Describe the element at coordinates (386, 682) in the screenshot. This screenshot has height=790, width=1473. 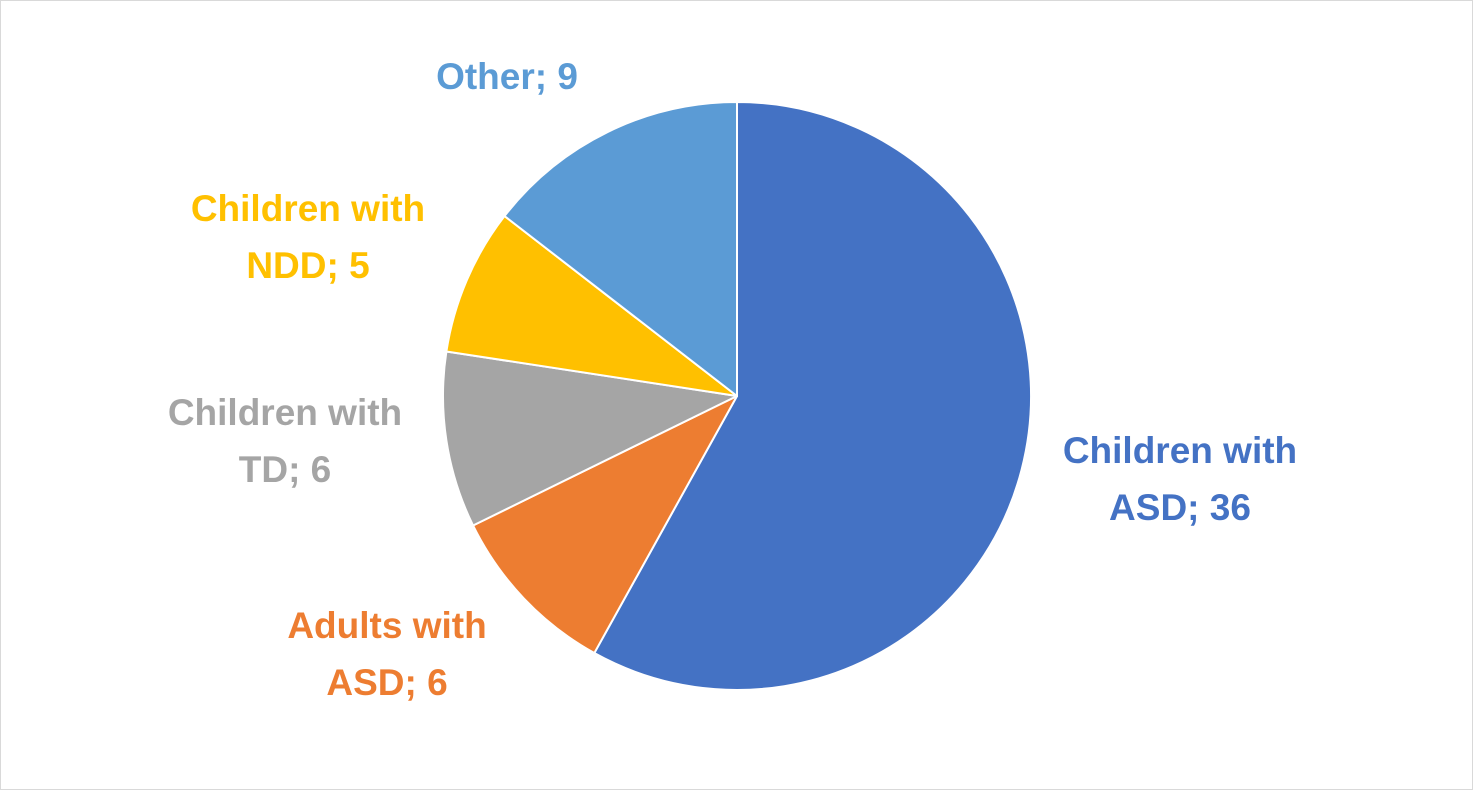
I see `slice-label-line: ASD; 6` at that location.